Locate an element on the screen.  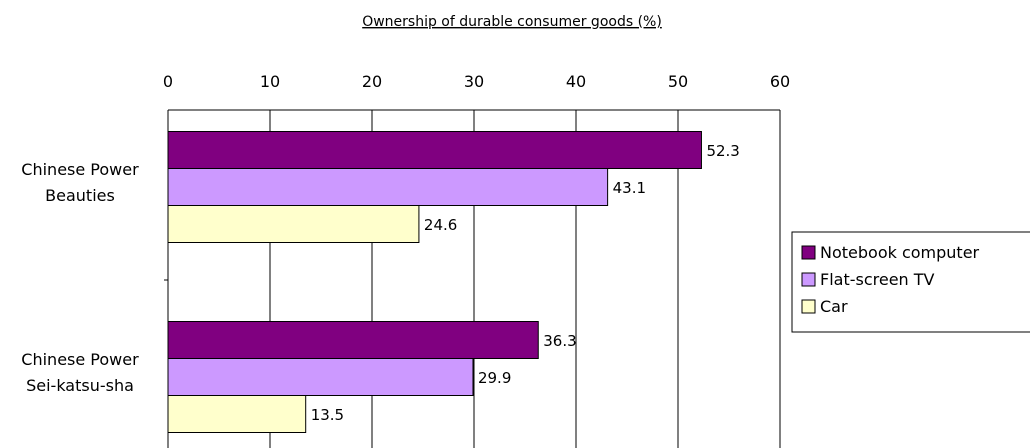
legend: Notebook computer Flat-screen TV Car is located at coordinates (910, 282).